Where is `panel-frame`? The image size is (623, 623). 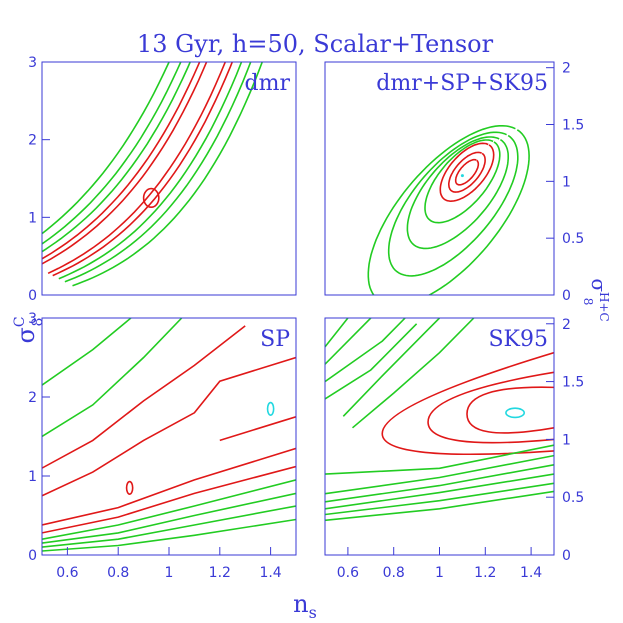
panel-frame is located at coordinates (439, 178).